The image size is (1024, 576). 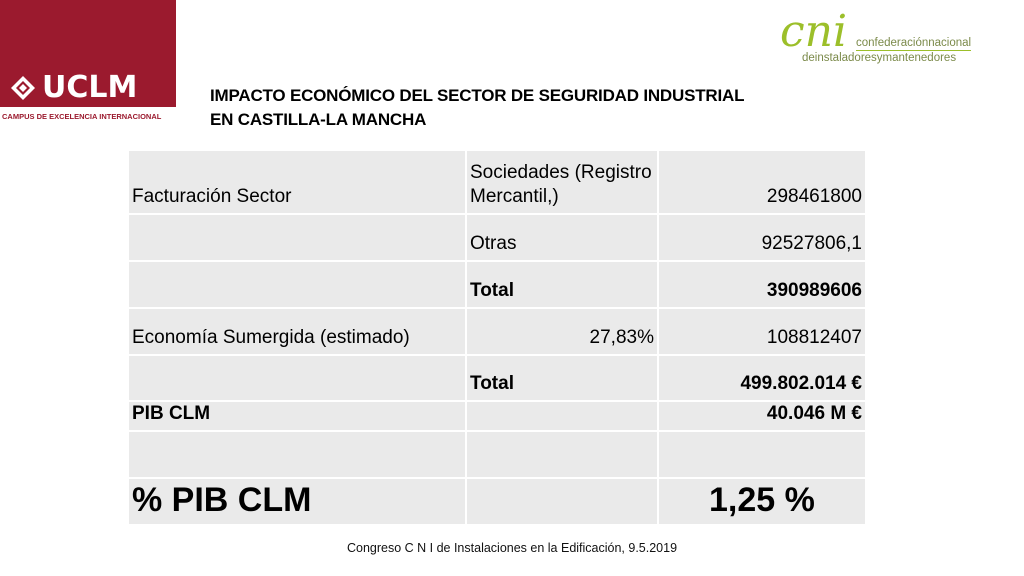 I want to click on table-row, so click(x=497, y=454).